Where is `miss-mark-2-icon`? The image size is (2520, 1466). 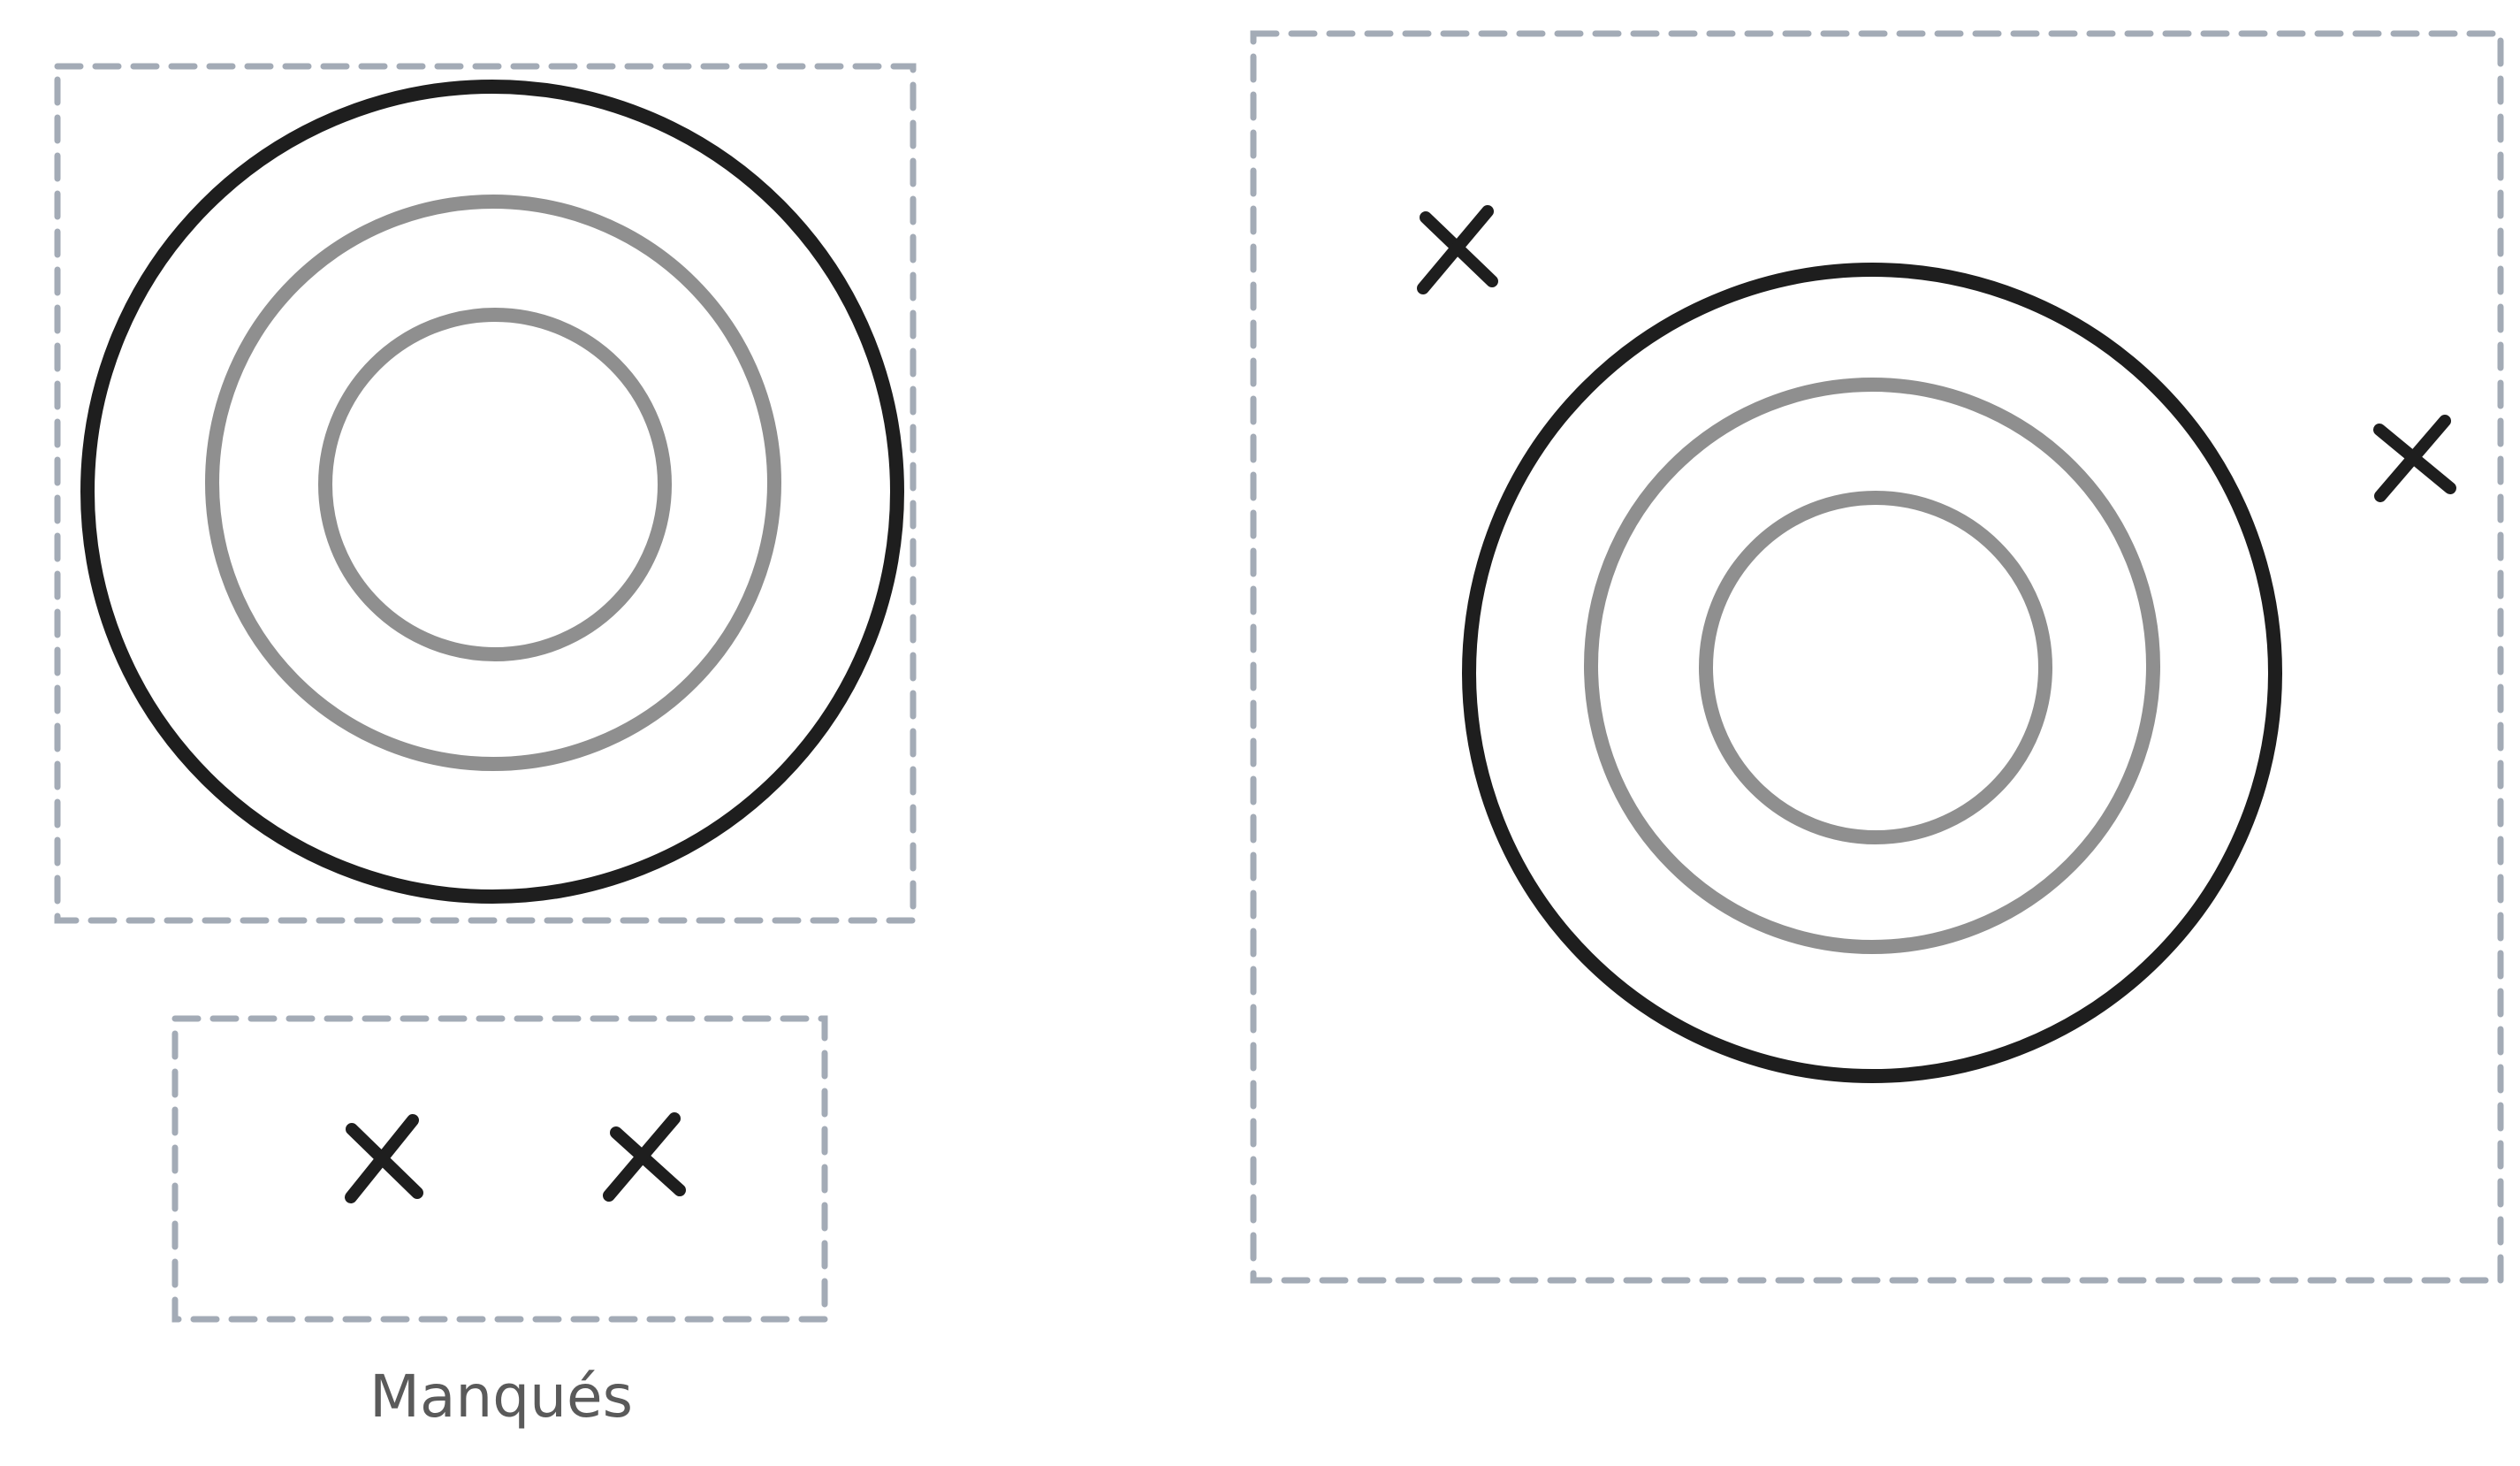
miss-mark-2-icon is located at coordinates (644, 1157).